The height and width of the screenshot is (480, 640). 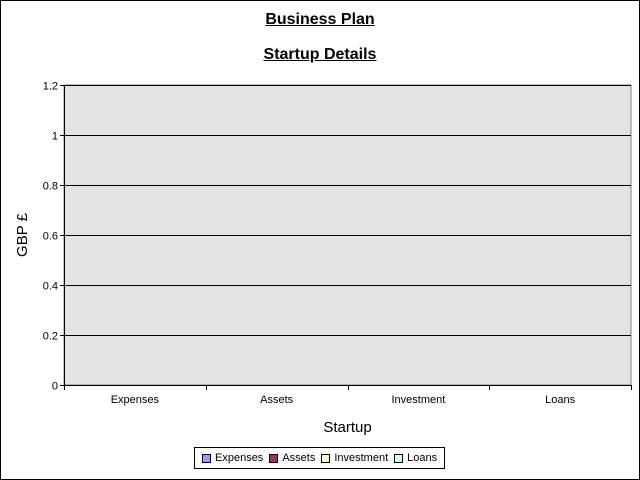 What do you see at coordinates (135, 400) in the screenshot?
I see `x-tick-label: Expenses` at bounding box center [135, 400].